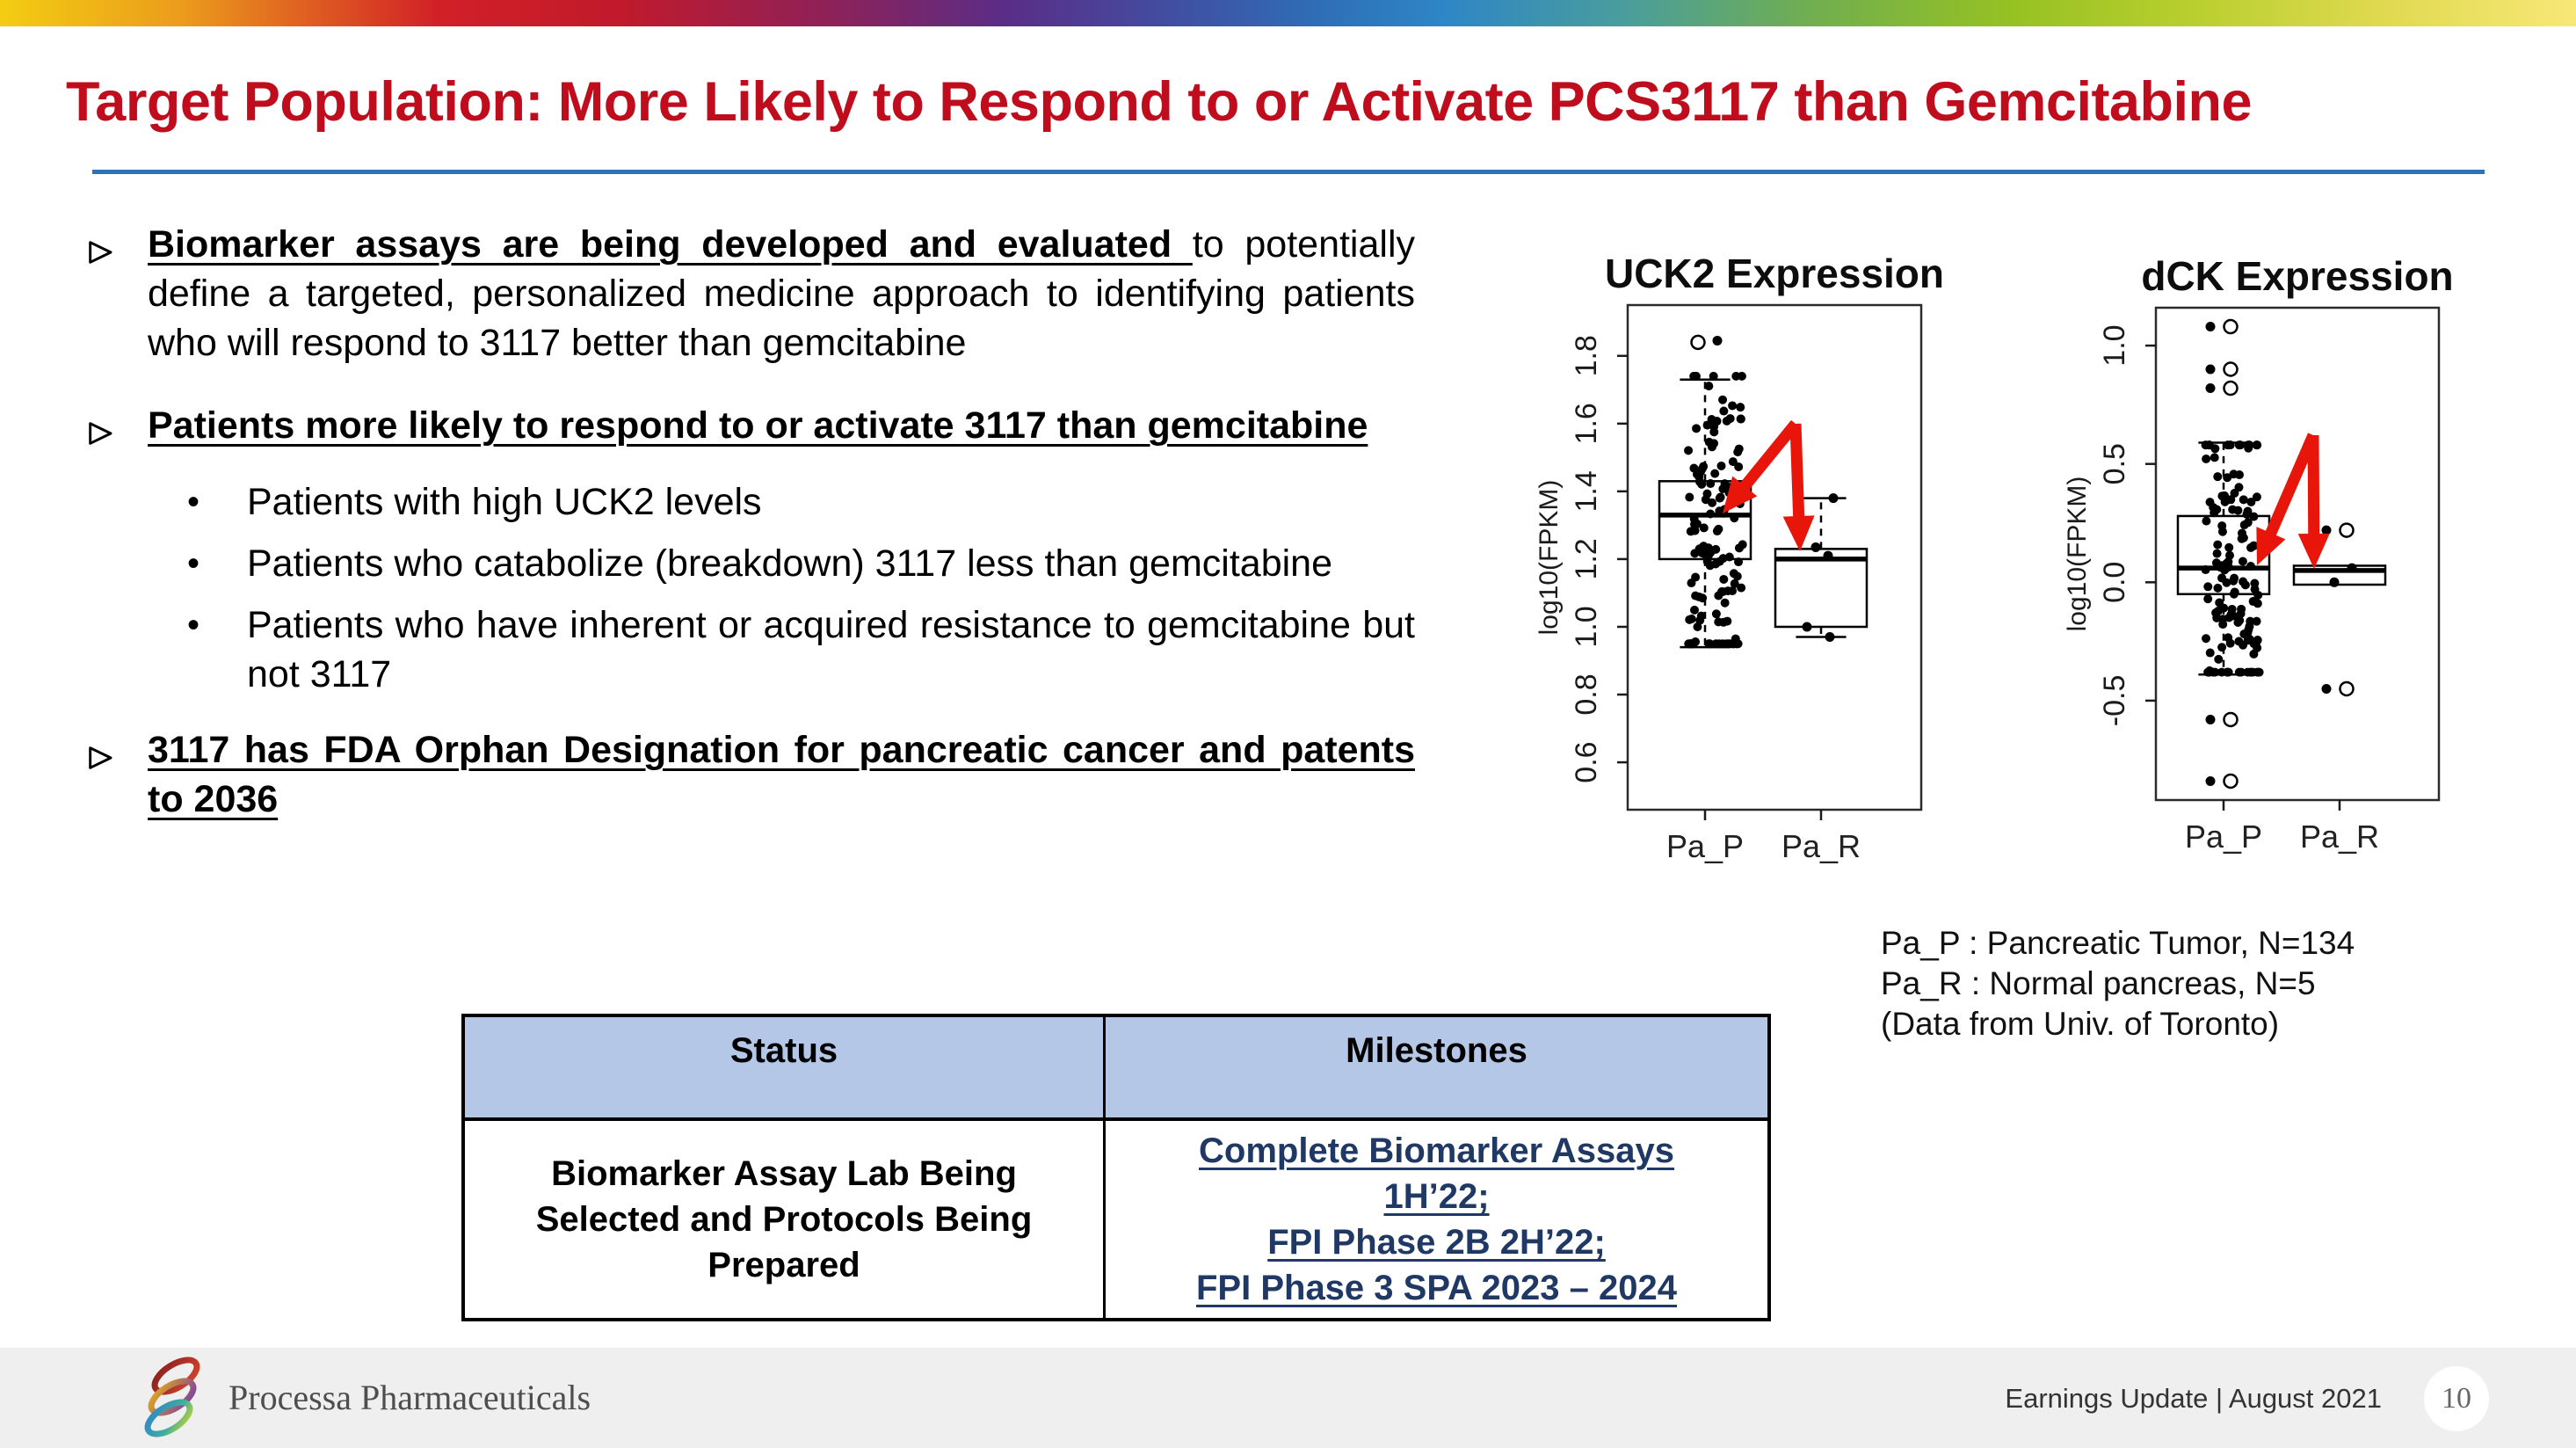  I want to click on milestone-line: Complete Biomarker Assays, so click(1436, 1151).